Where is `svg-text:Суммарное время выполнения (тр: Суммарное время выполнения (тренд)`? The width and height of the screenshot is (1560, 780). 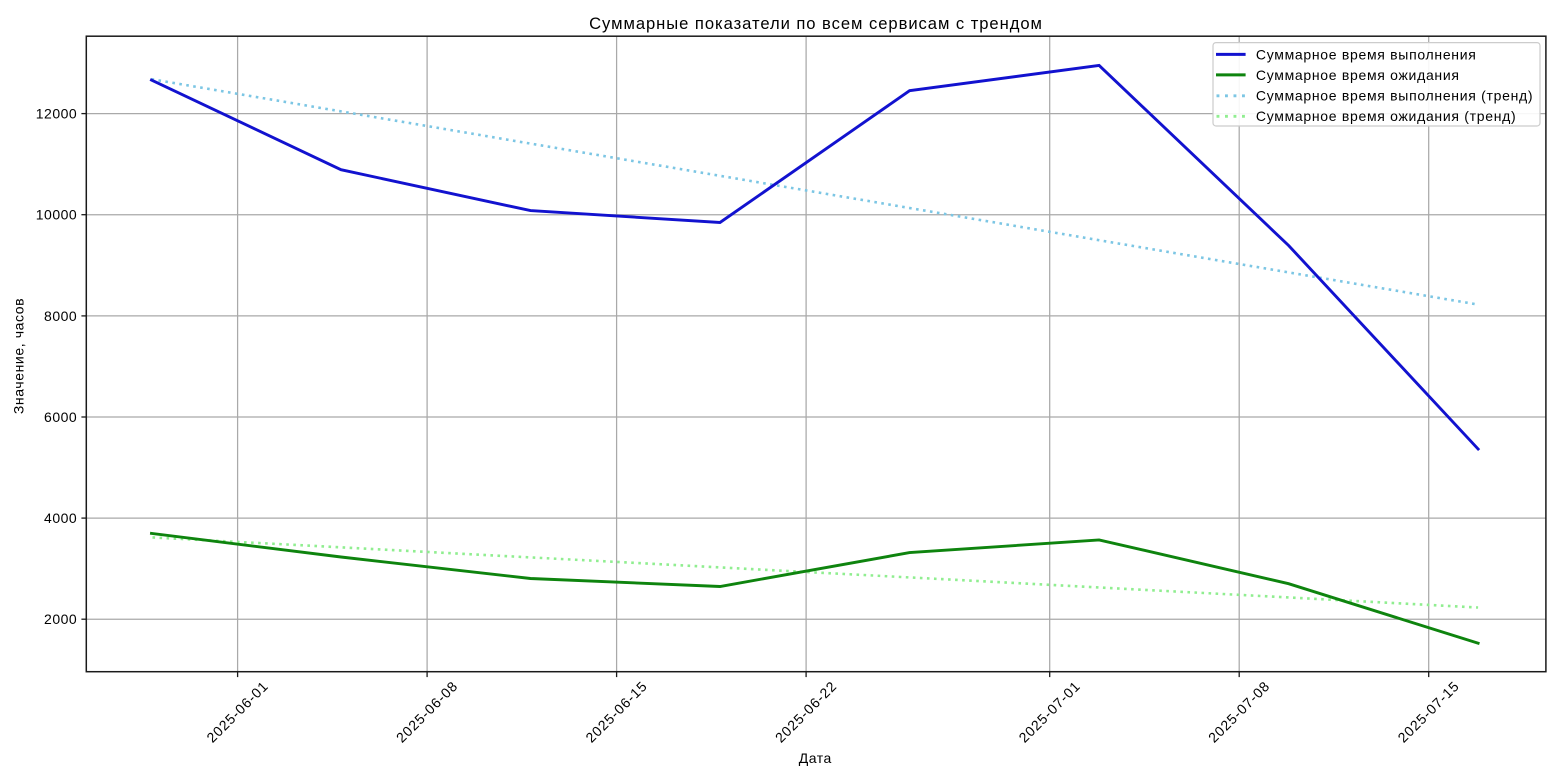
svg-text:Суммарное время выполнения (тр: Суммарное время выполнения (тренд) is located at coordinates (1394, 96).